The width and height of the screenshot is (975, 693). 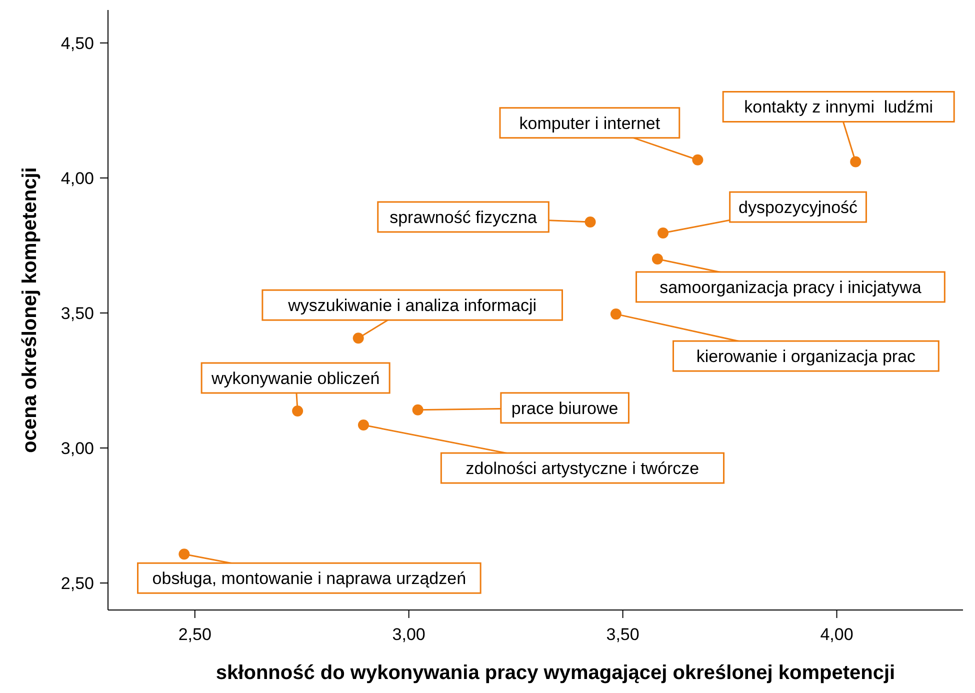 I want to click on annotation: zdolności artystyczne i twórcze, so click(x=583, y=468).